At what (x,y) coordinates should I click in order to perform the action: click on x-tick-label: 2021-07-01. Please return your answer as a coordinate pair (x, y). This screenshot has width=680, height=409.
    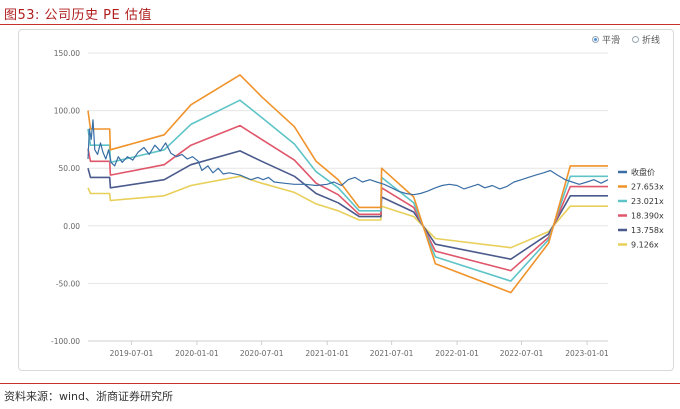
    Looking at the image, I should click on (392, 353).